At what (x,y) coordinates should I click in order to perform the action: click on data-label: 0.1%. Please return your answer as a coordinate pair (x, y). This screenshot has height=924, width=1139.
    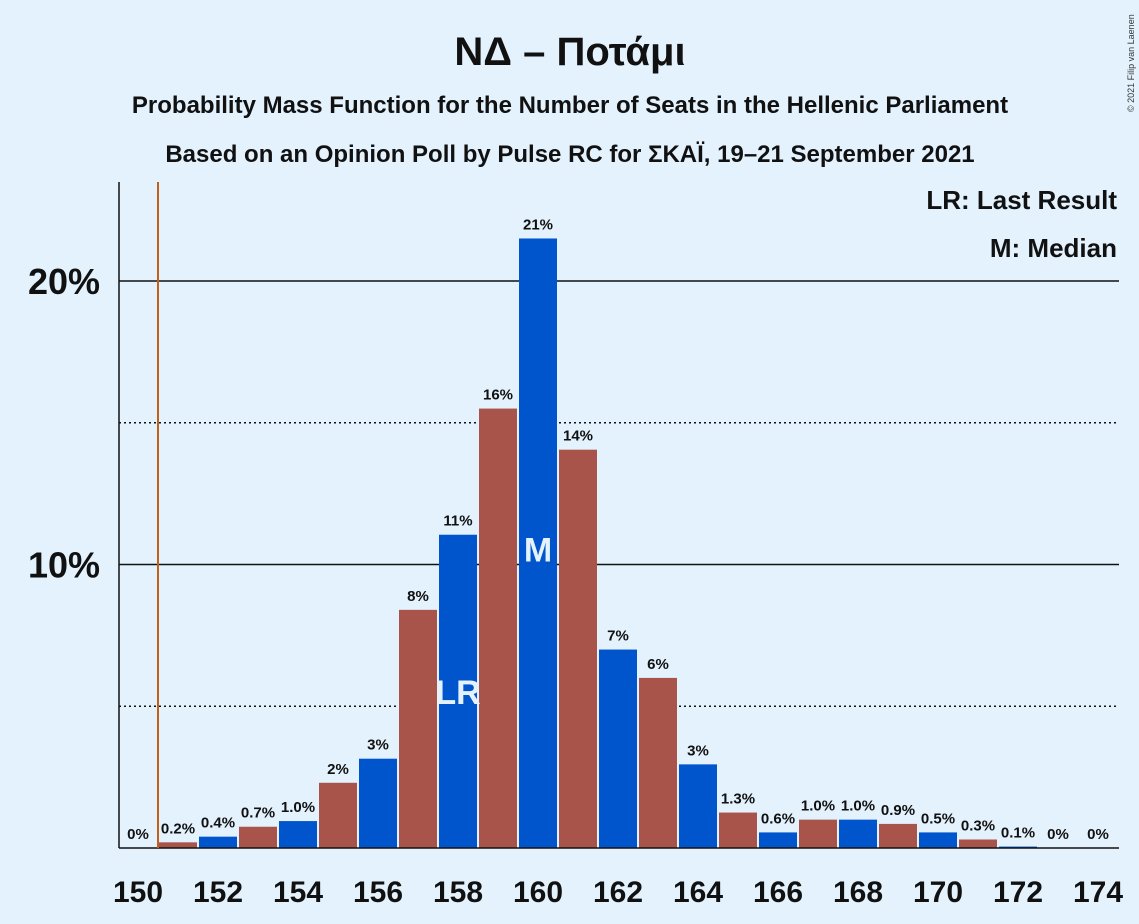
    Looking at the image, I should click on (1018, 833).